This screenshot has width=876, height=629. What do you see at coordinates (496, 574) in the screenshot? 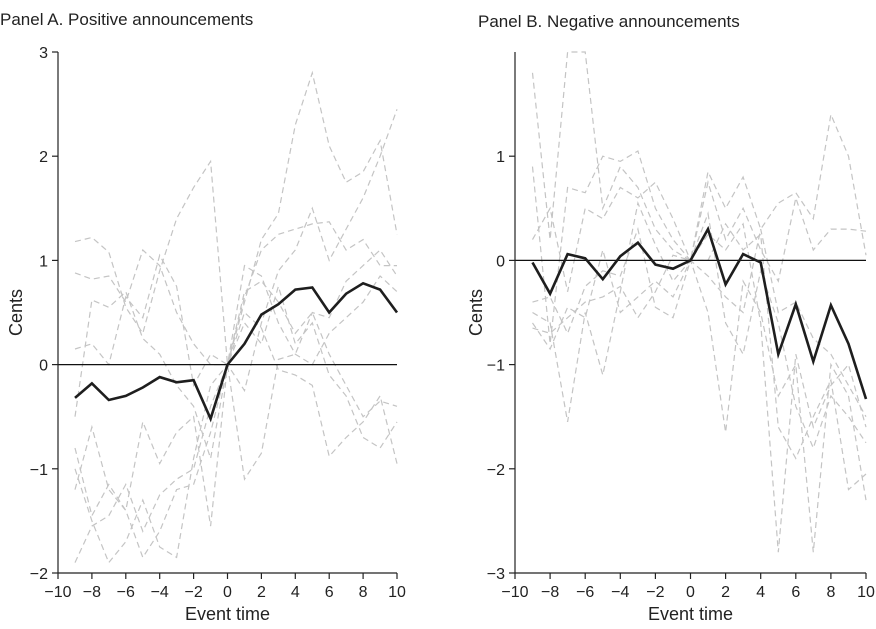
I see `y-tick-label: −3` at bounding box center [496, 574].